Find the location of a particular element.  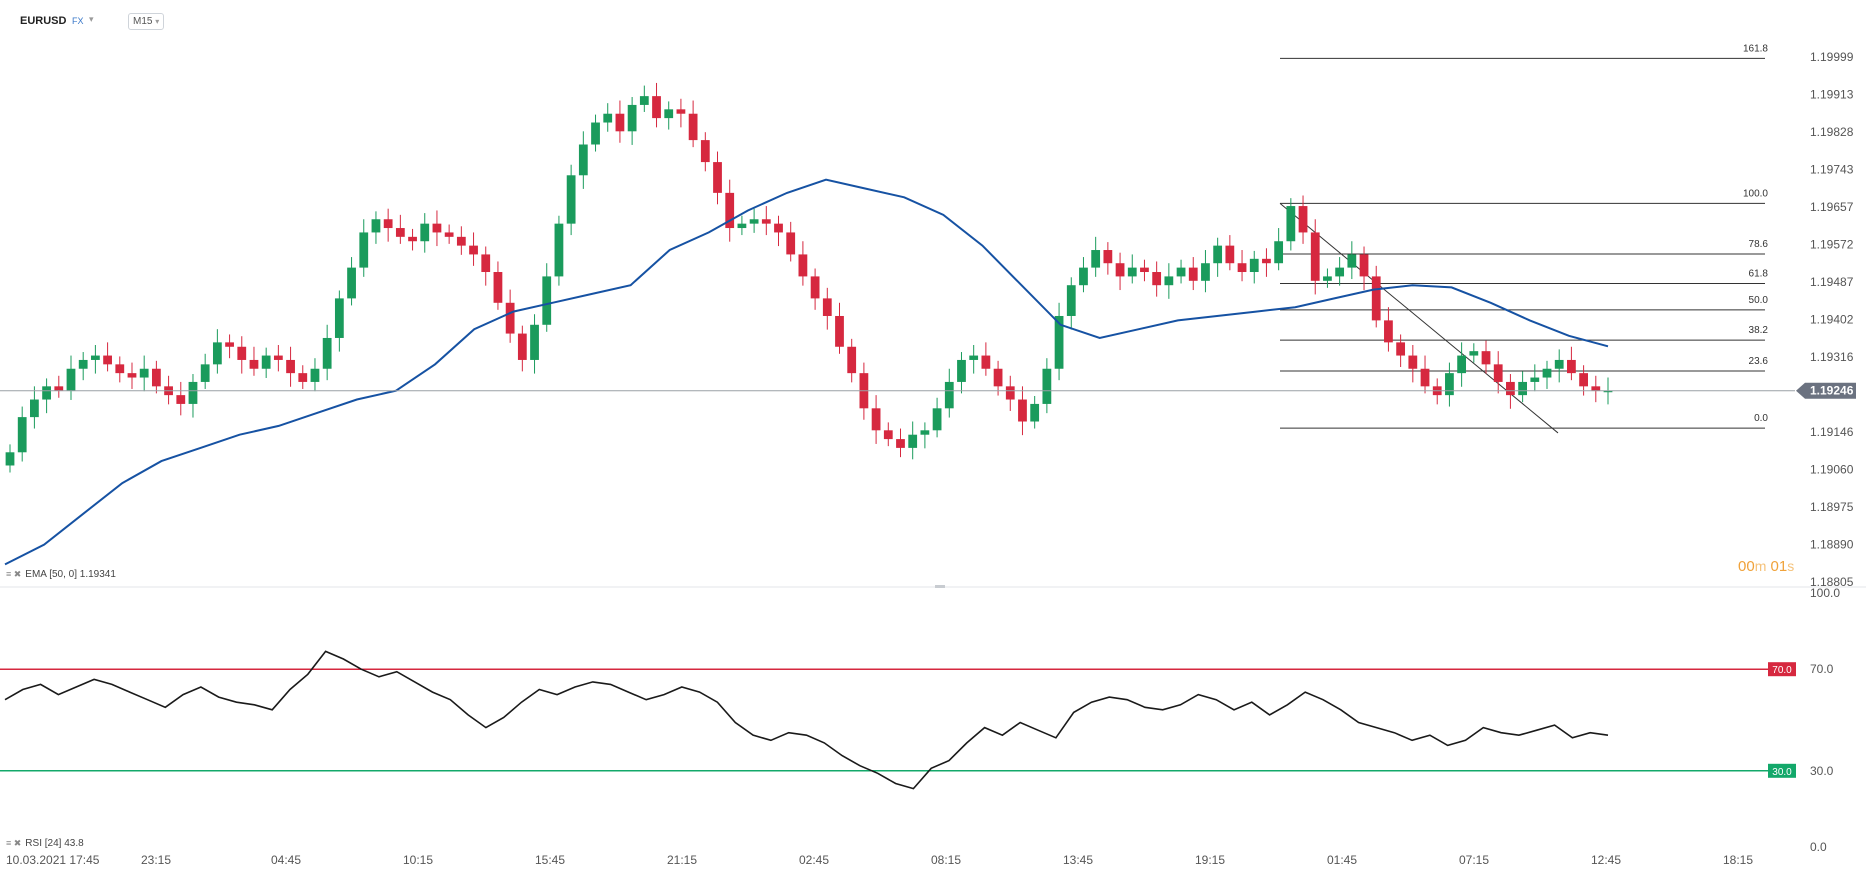

price-tick-label: 1.19913 is located at coordinates (1832, 95).